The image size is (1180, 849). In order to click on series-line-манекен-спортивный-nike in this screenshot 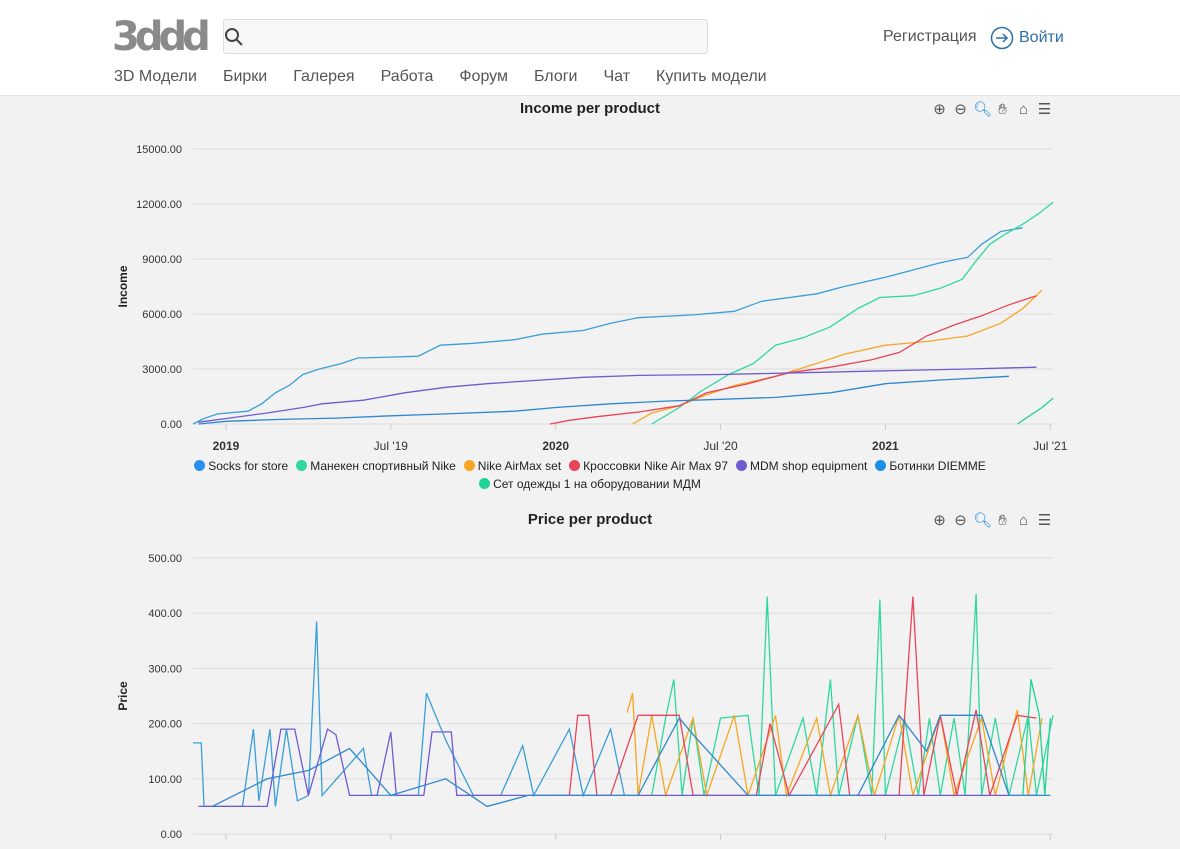, I will do `click(852, 694)`.